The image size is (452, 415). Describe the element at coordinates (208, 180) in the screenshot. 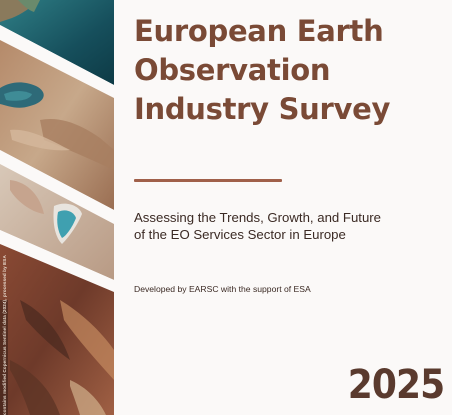

I see `title-divider` at that location.